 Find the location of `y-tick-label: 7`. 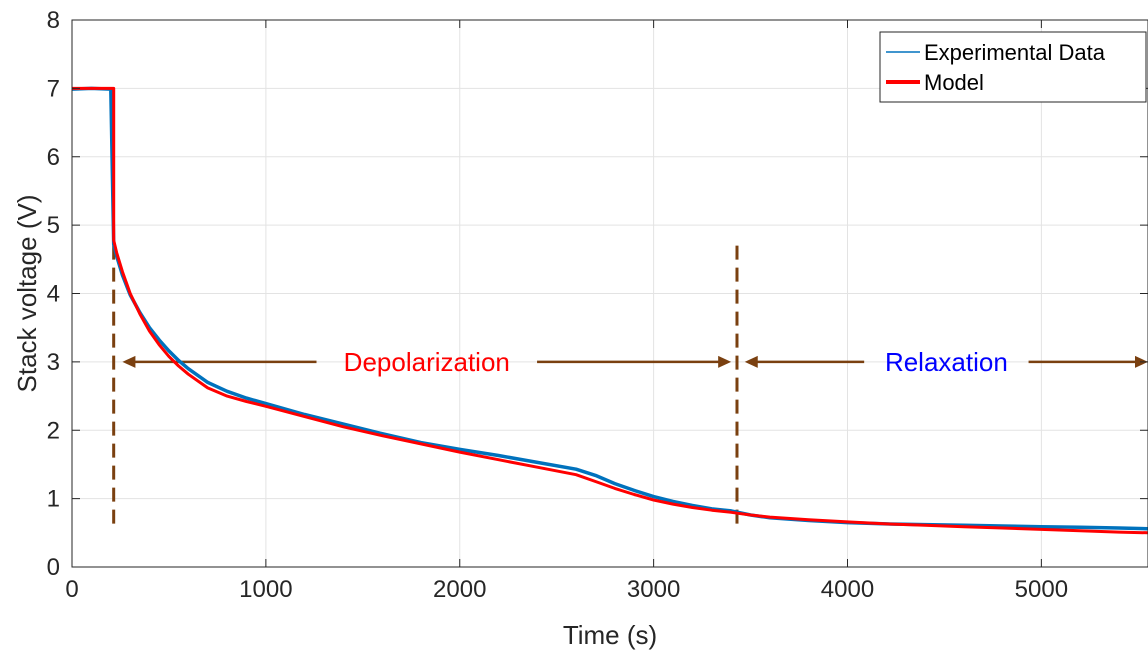

y-tick-label: 7 is located at coordinates (53, 88).